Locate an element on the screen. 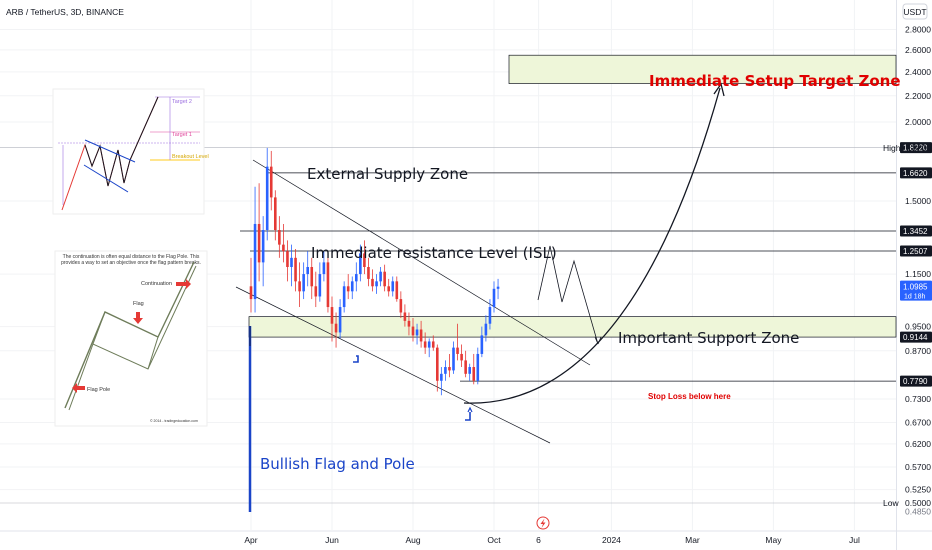 The image size is (932, 550). y-tick-label: 2.6000 is located at coordinates (918, 50).